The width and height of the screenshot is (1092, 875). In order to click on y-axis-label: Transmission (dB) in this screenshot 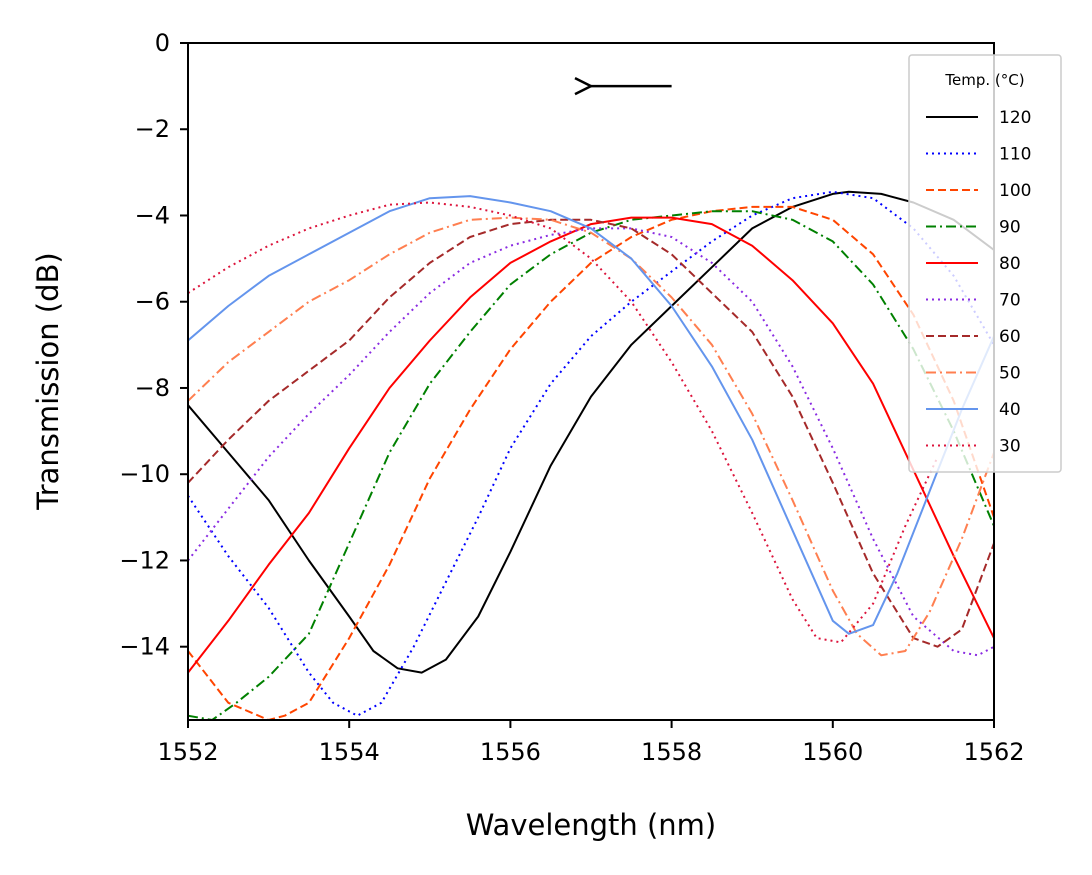, I will do `click(48, 381)`.